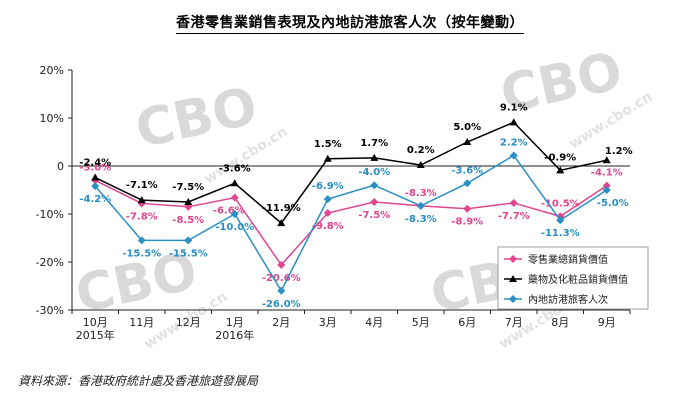 Image resolution: width=700 pixels, height=408 pixels. I want to click on y-tick-label: -10%, so click(50, 214).